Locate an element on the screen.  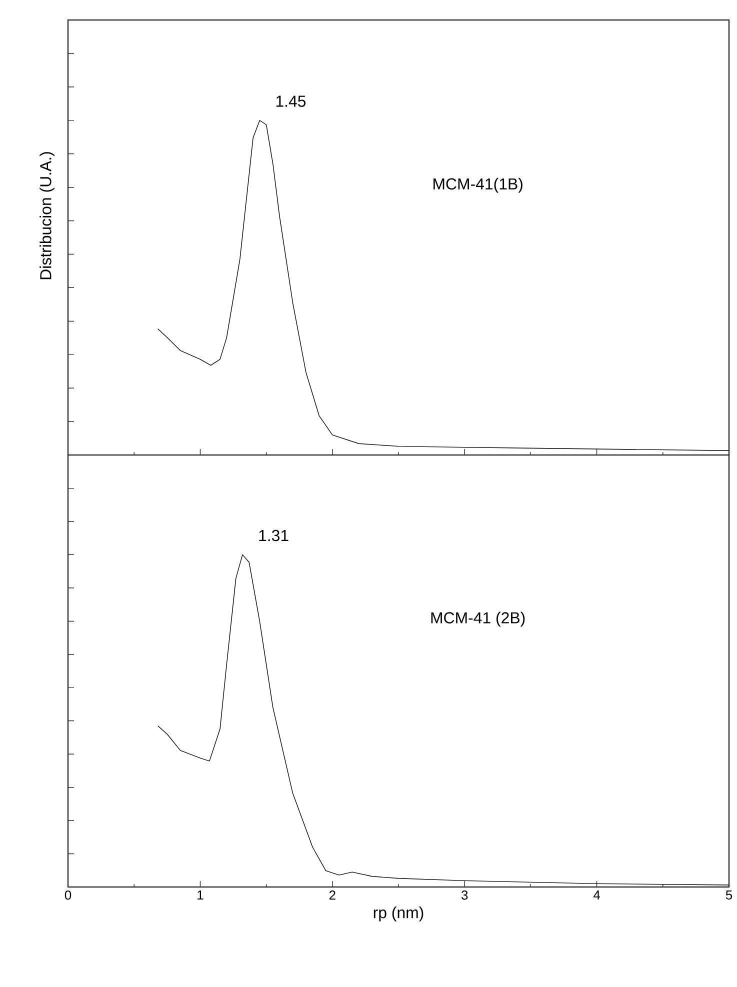
y-axis-title: Distribucion (U.A.) is located at coordinates (47, 216).